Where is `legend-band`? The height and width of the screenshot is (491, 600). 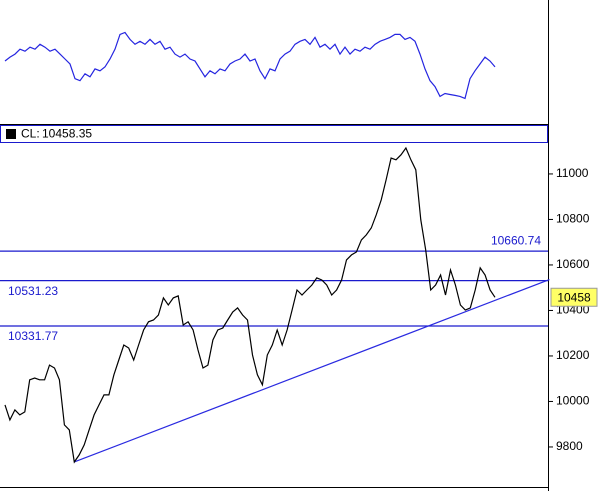 legend-band is located at coordinates (274, 134).